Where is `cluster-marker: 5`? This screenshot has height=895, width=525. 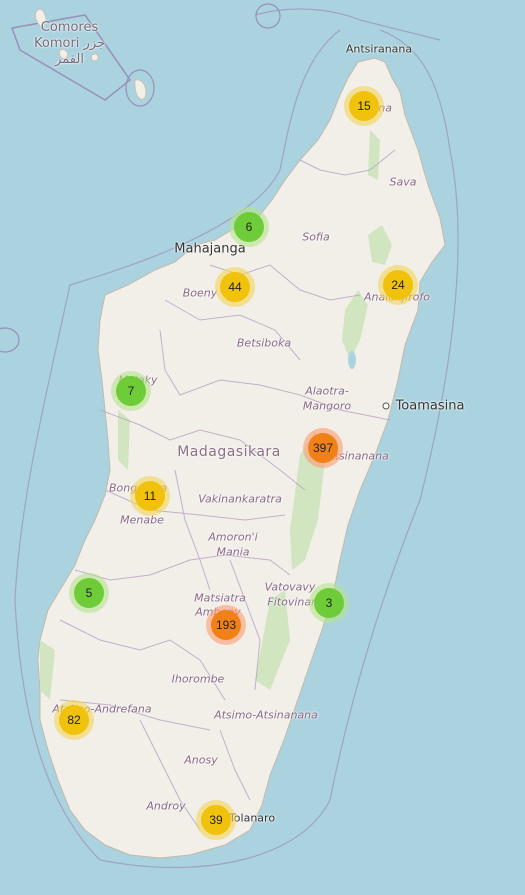 cluster-marker: 5 is located at coordinates (89, 593).